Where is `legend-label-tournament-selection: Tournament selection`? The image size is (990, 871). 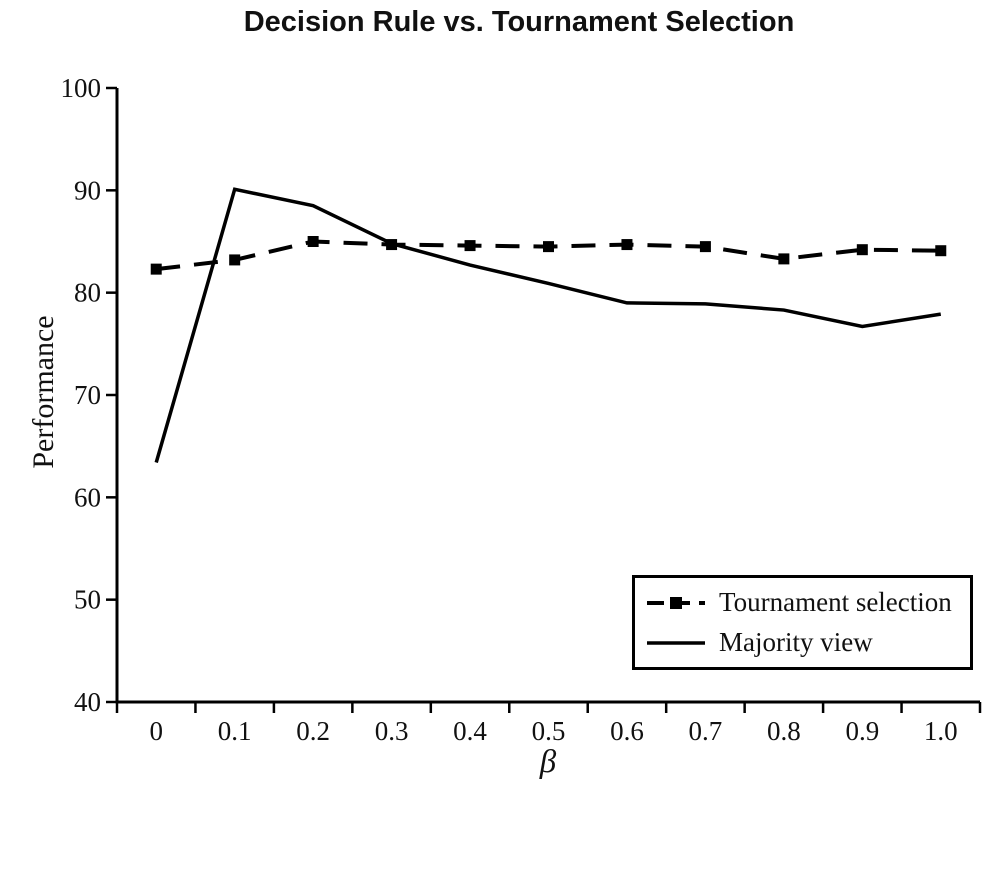 legend-label-tournament-selection: Tournament selection is located at coordinates (835, 602).